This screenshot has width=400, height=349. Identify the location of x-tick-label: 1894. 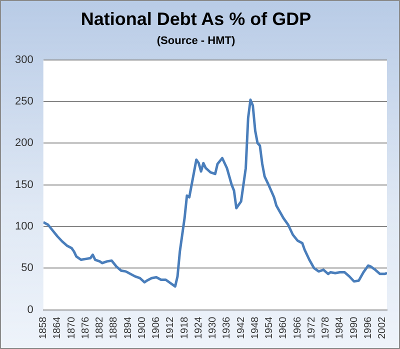
(128, 328).